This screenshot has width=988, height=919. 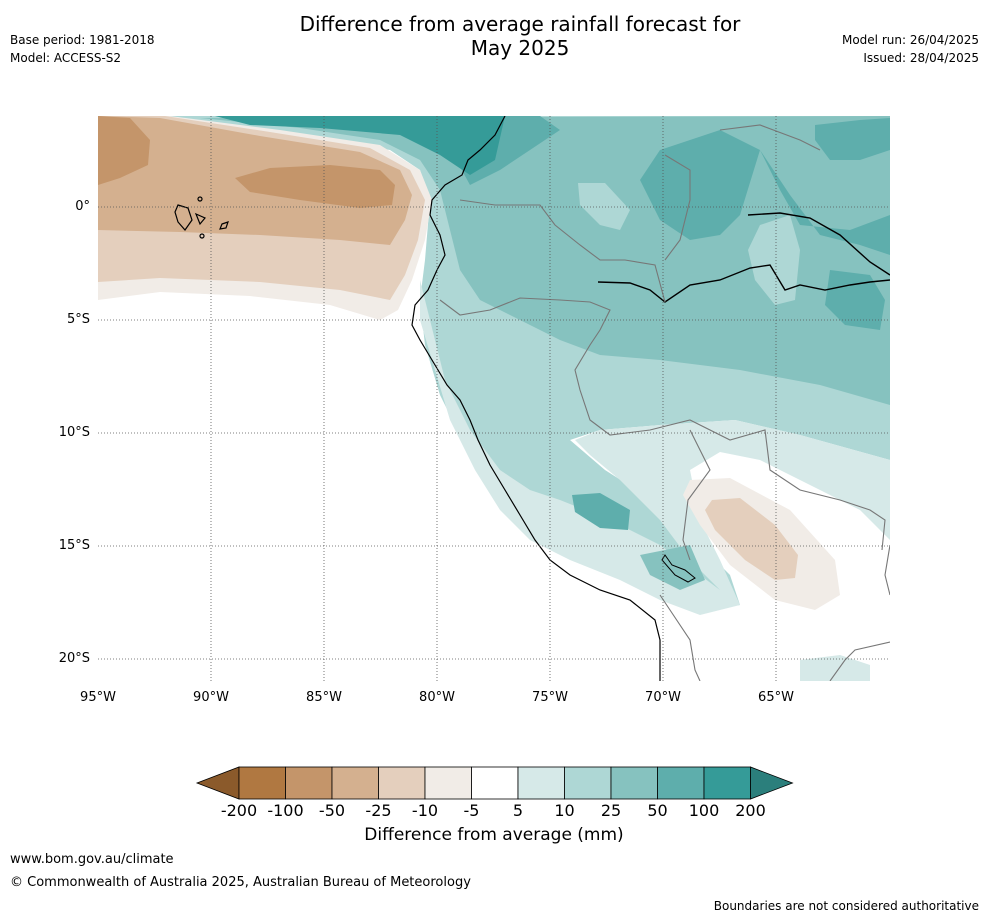 What do you see at coordinates (750, 810) in the screenshot?
I see `colorbar-tick-label: 200` at bounding box center [750, 810].